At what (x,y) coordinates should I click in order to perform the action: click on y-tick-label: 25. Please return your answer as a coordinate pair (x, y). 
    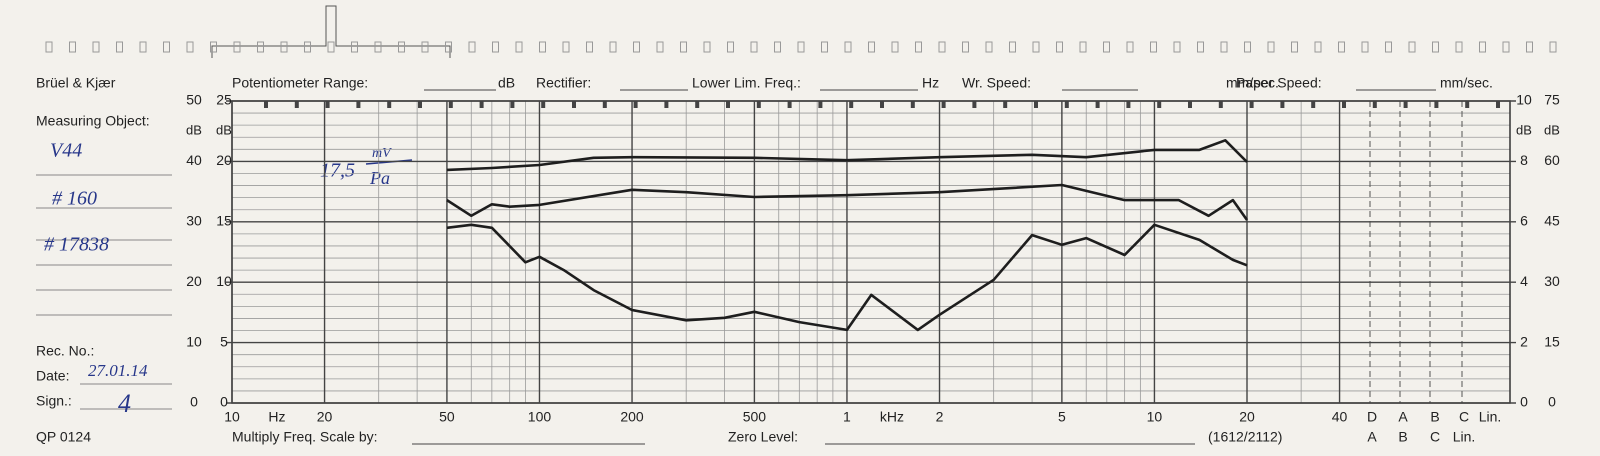
    Looking at the image, I should click on (224, 100).